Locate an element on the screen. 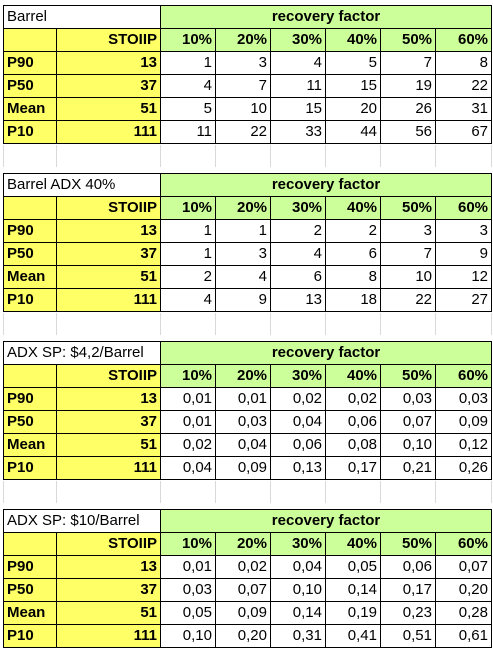 The image size is (493, 654). value-cell: 10 is located at coordinates (243, 109).